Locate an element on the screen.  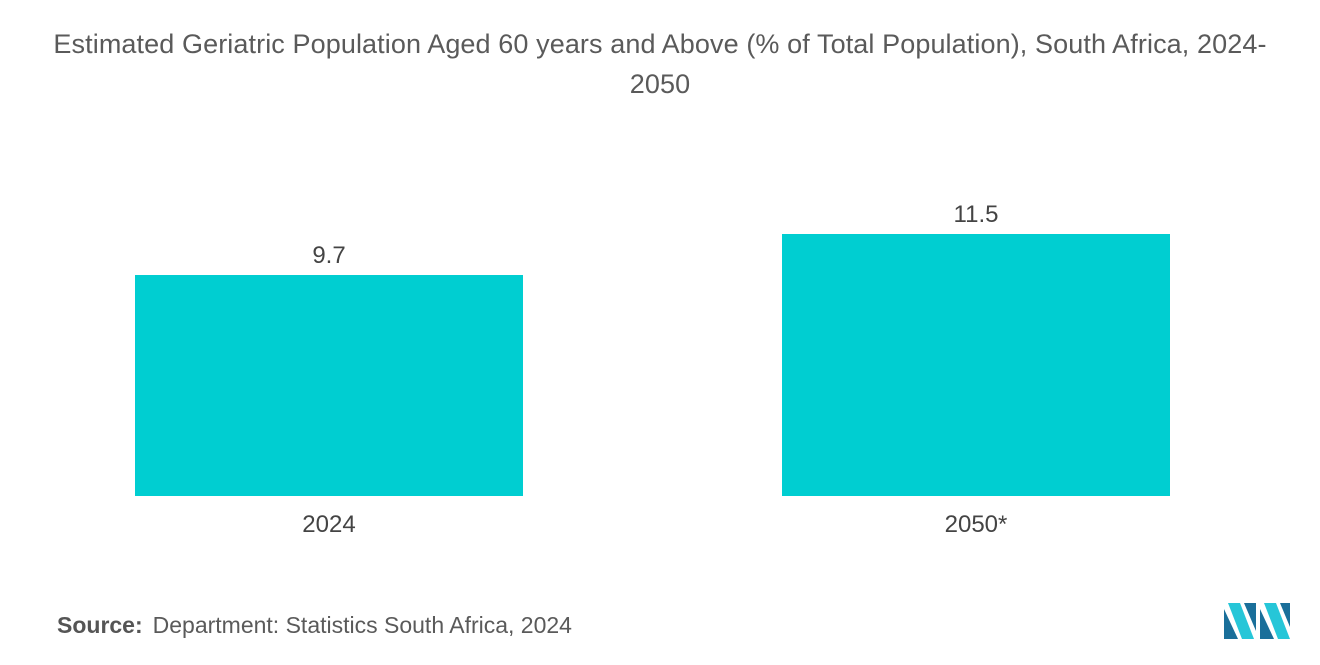
mordor-intelligence-logo-icon is located at coordinates (1257, 621).